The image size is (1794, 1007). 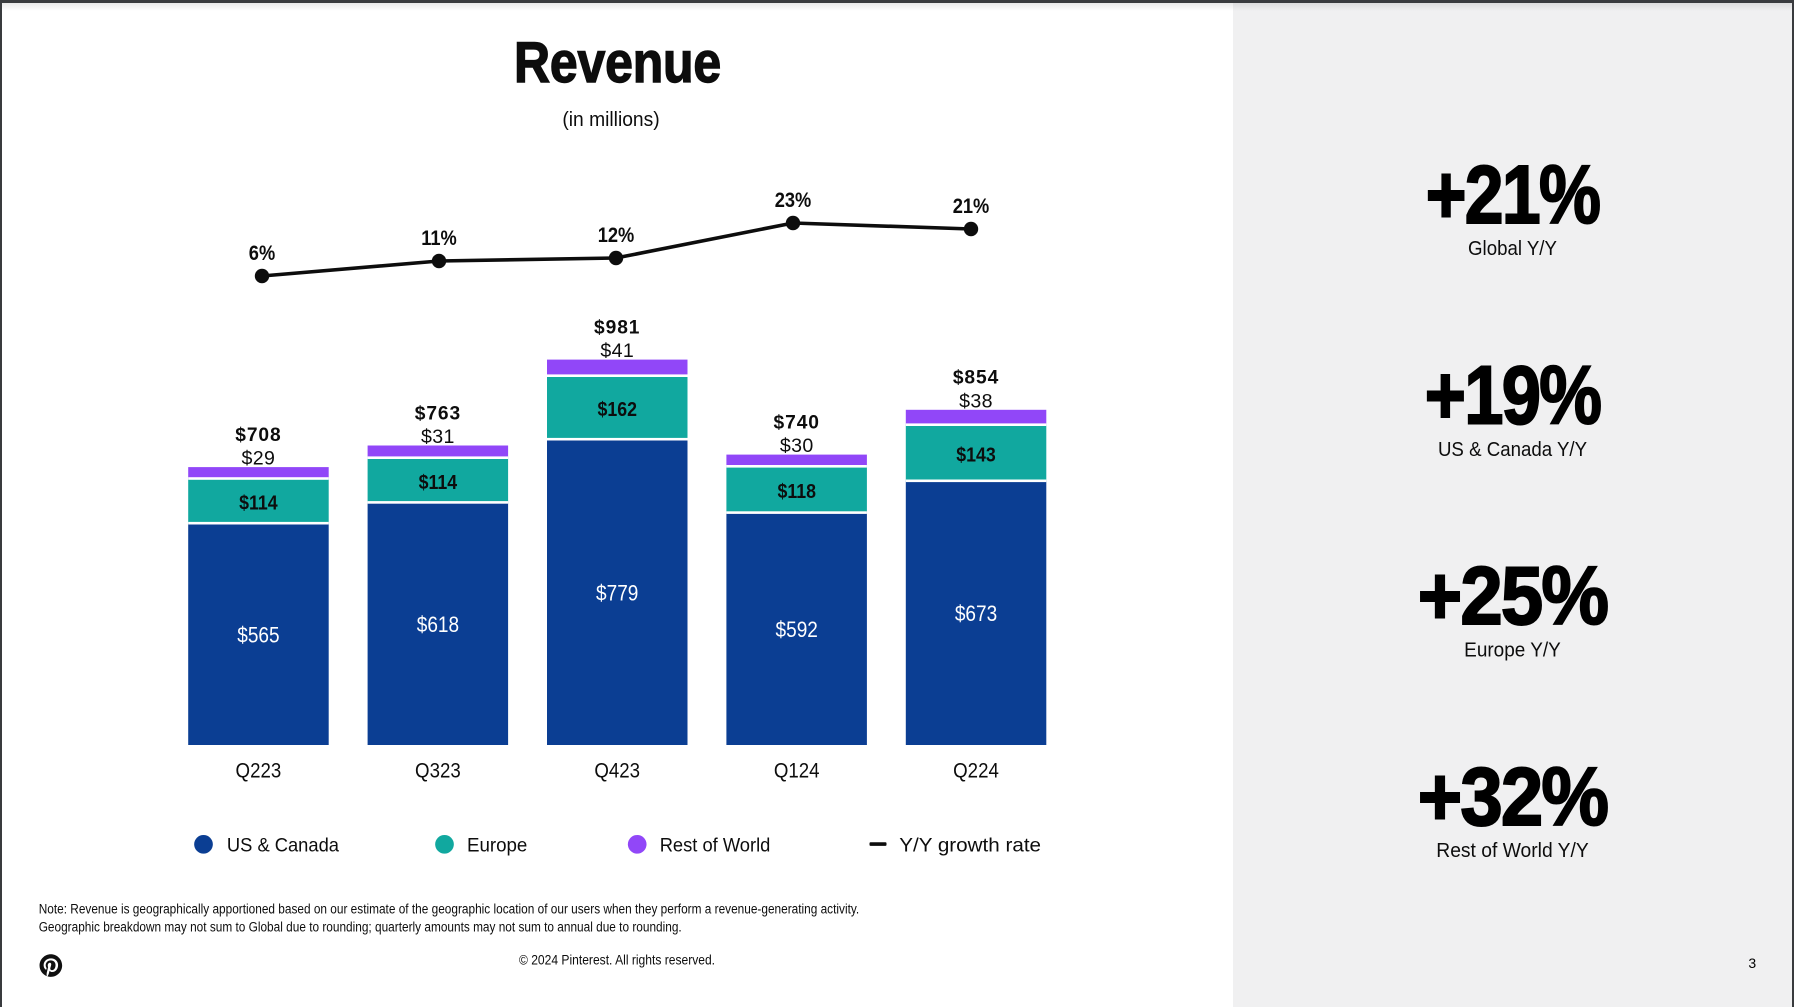 I want to click on svg-text: 6%, so click(x=262, y=253).